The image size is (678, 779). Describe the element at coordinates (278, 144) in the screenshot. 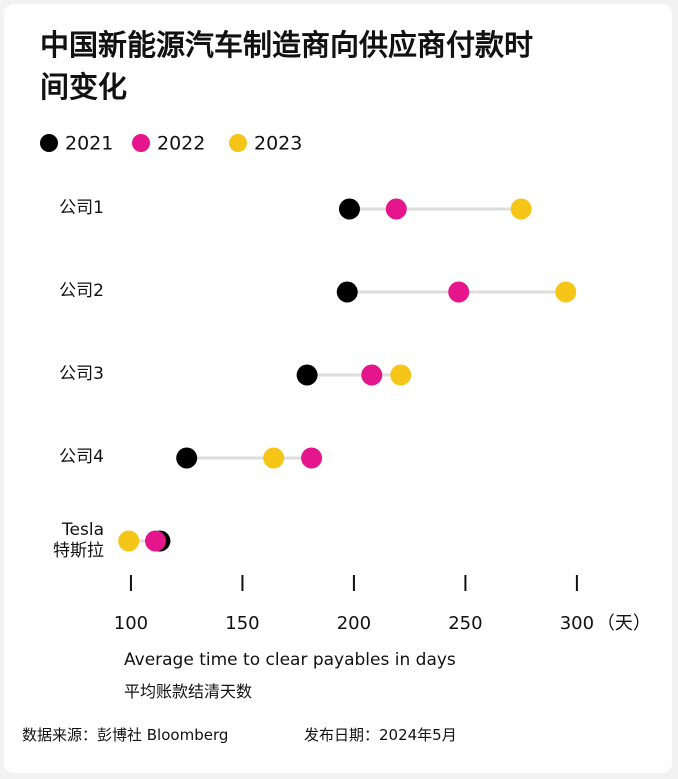

I see `legend-label: 2023` at that location.